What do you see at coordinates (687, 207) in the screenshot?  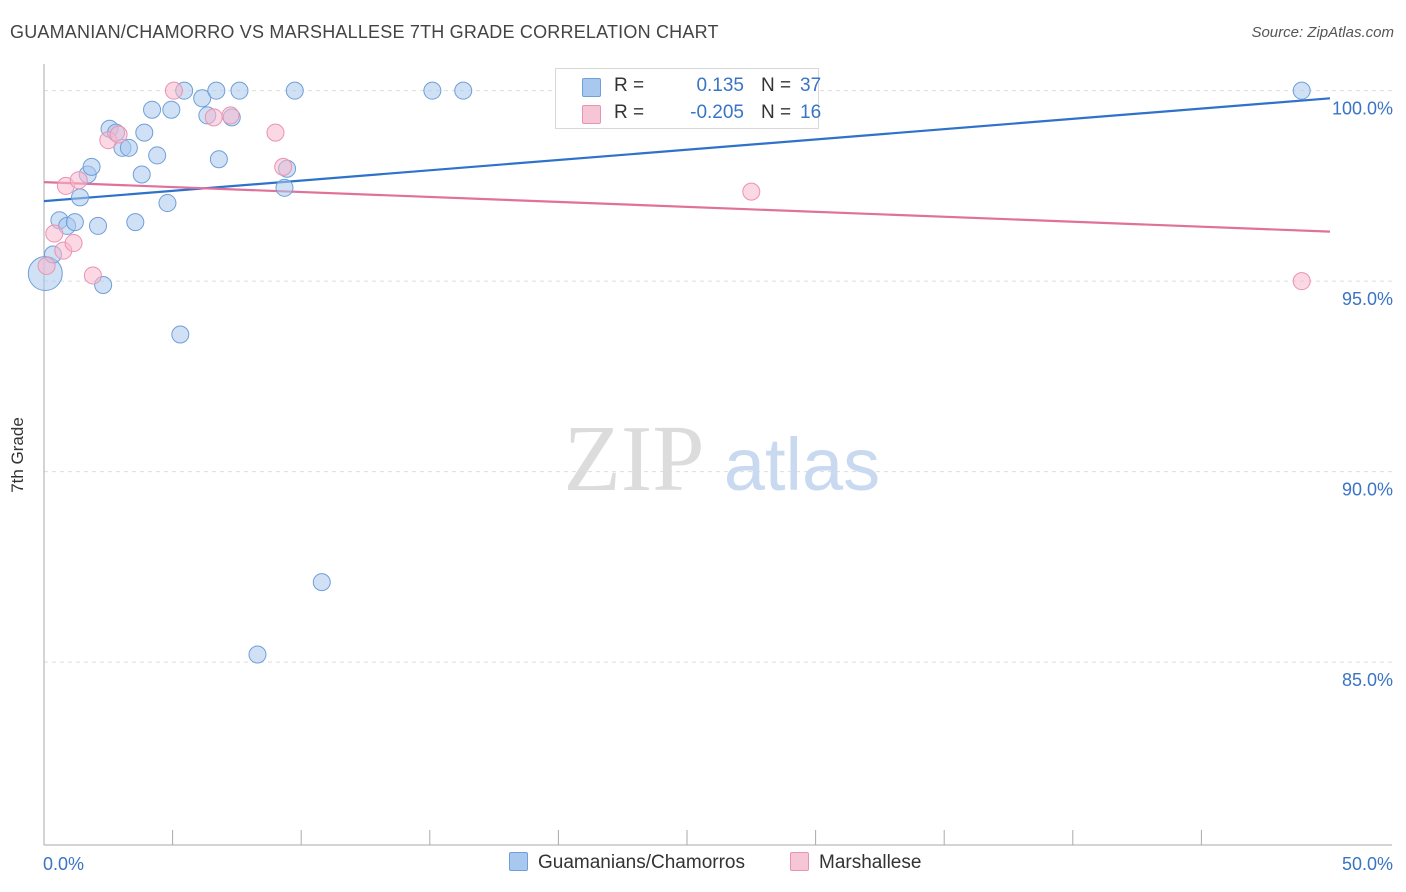 I see `trend-line-marshallese` at bounding box center [687, 207].